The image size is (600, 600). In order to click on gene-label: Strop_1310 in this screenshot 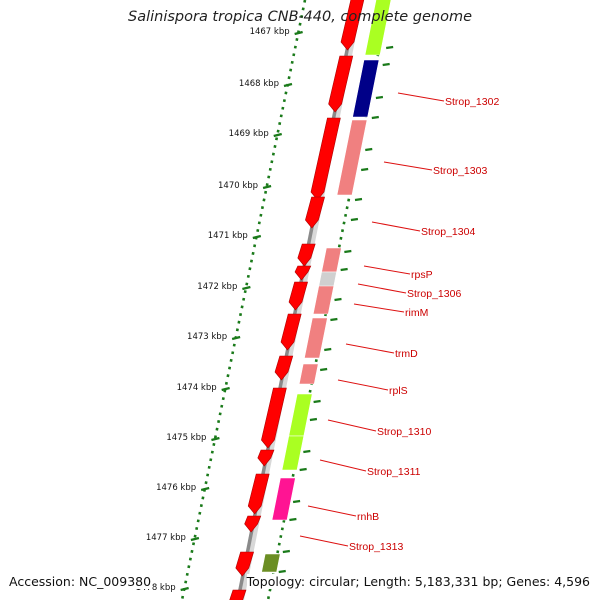, I will do `click(404, 432)`.